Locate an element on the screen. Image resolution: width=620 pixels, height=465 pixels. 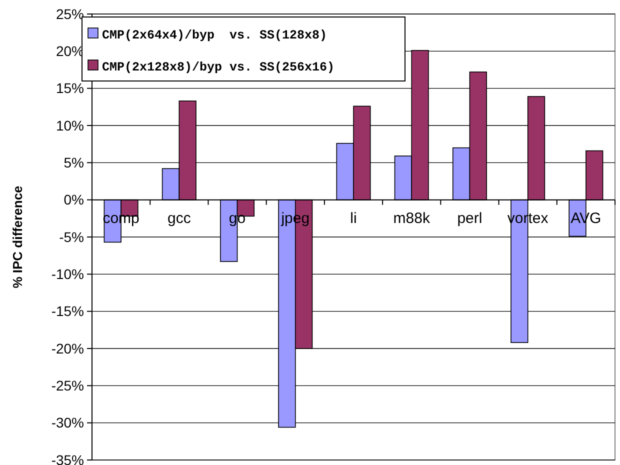
x-tick-label: perl is located at coordinates (469, 218).